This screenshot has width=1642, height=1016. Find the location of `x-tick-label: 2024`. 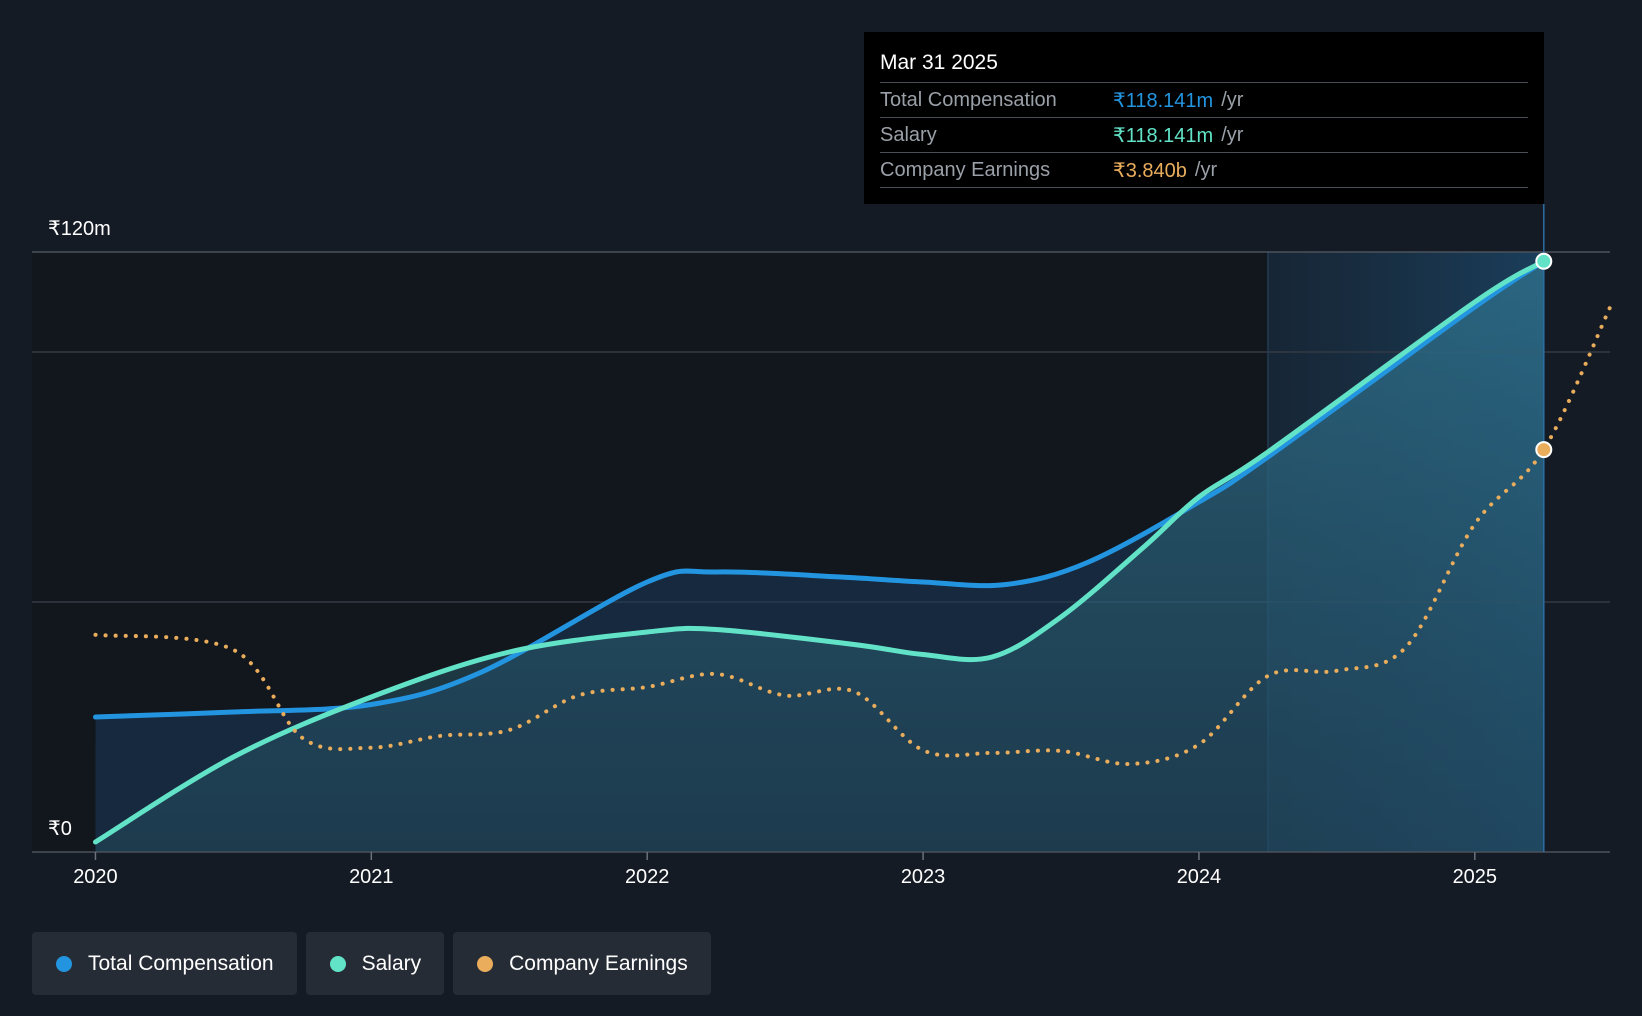

x-tick-label: 2024 is located at coordinates (1199, 877).